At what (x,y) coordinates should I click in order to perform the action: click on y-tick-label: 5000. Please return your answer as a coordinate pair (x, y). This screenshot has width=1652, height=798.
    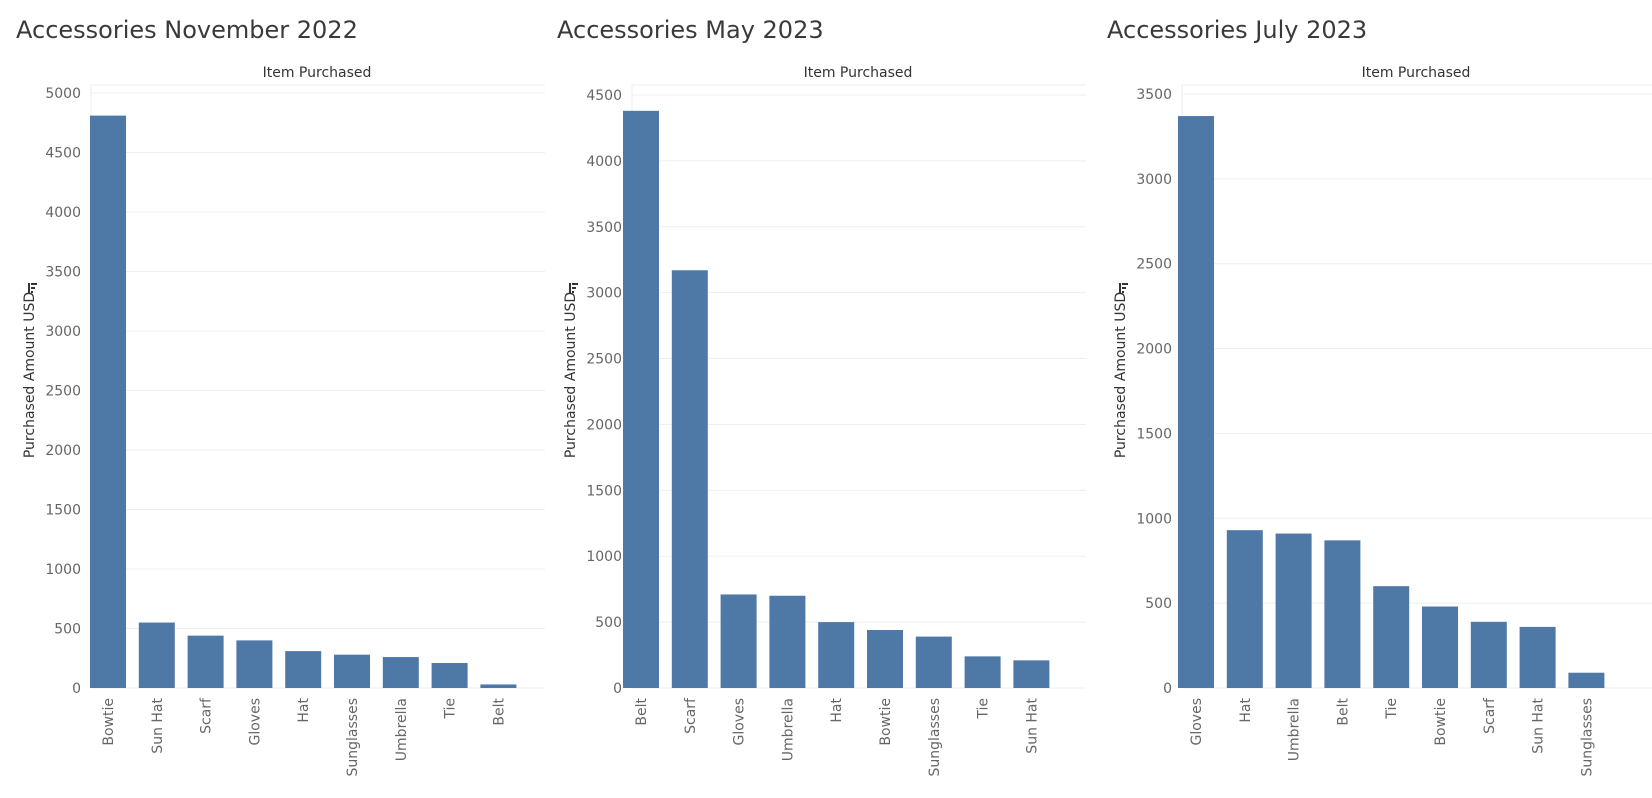
    Looking at the image, I should click on (63, 94).